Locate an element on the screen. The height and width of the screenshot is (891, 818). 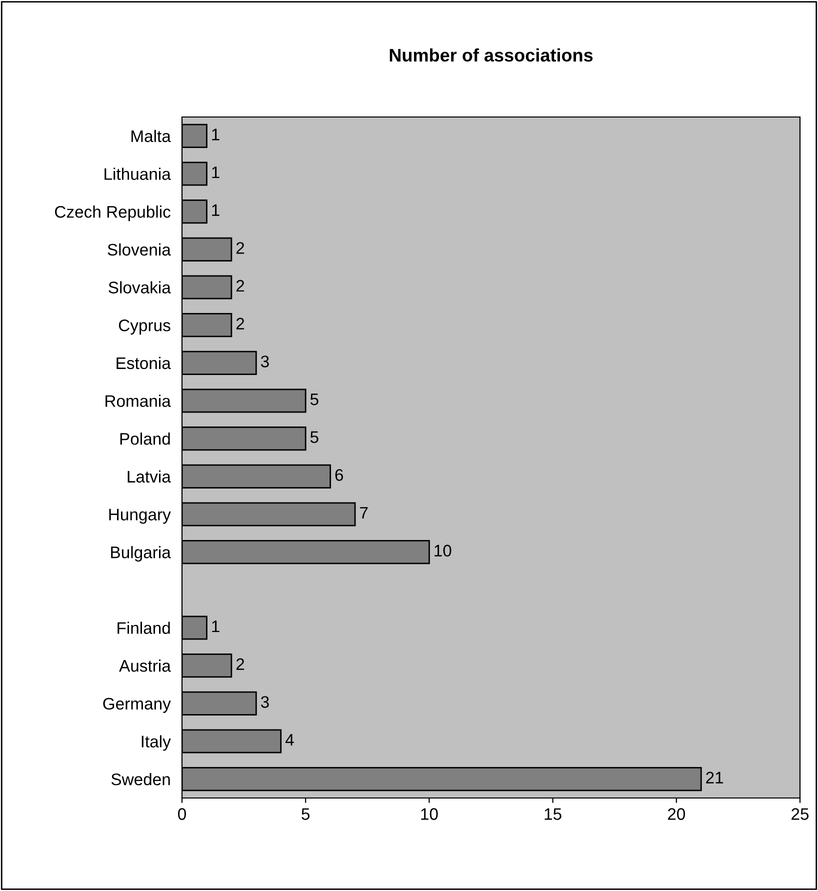
chart-title: Number of associations is located at coordinates (491, 55).